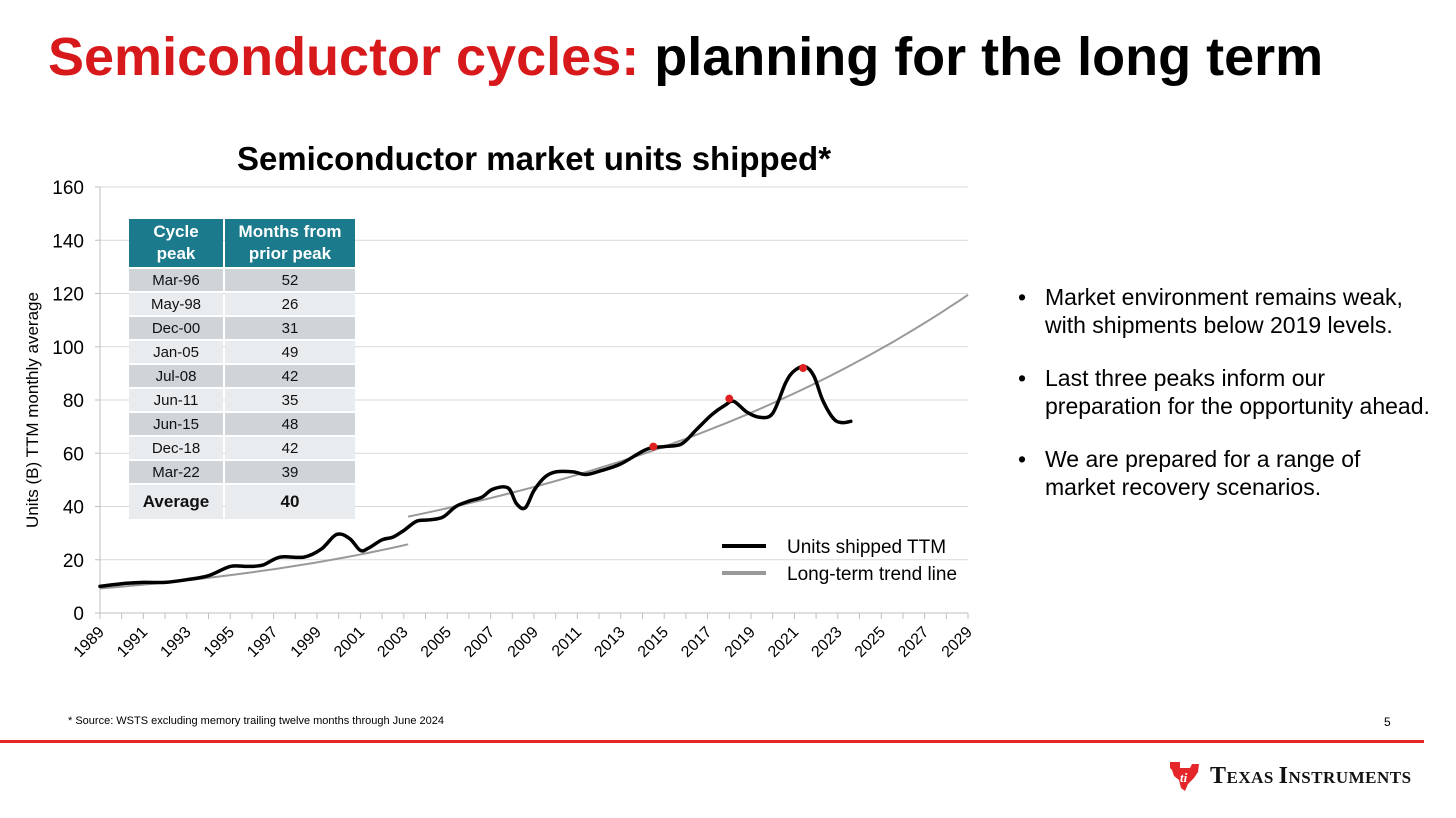 This screenshot has height=818, width=1456. What do you see at coordinates (176, 400) in the screenshot?
I see `cycle-peak-cell: Jun-11` at bounding box center [176, 400].